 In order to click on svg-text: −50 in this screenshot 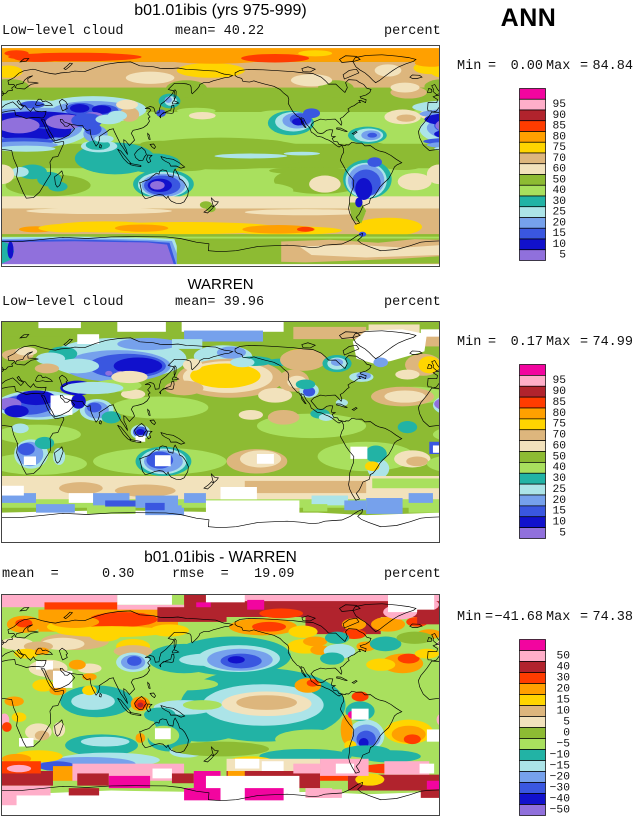, I will do `click(560, 810)`.